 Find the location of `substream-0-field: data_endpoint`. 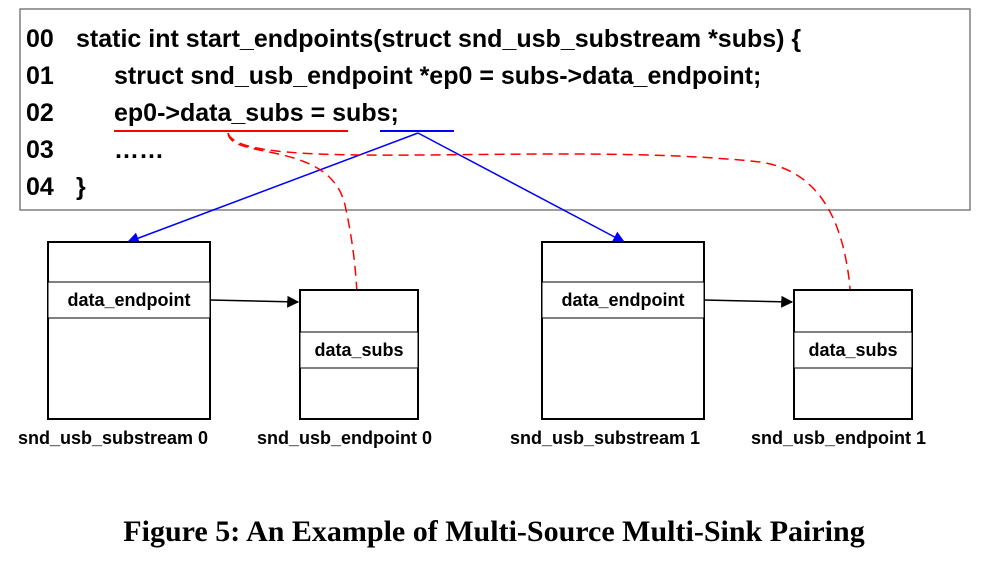

substream-0-field: data_endpoint is located at coordinates (128, 300).